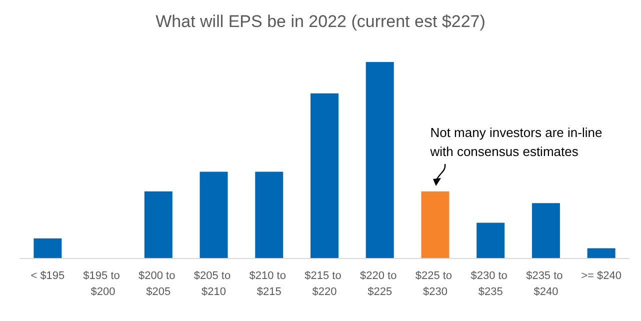 This screenshot has height=321, width=641. I want to click on x-tick-label: $195 to $200, so click(103, 284).